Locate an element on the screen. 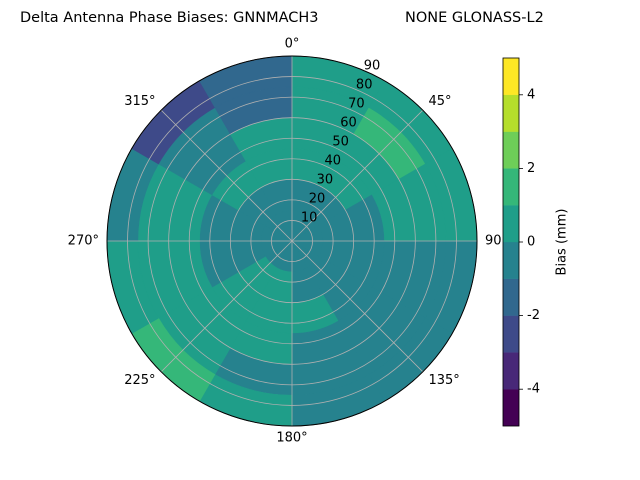 The height and width of the screenshot is (480, 640). chart-title: Delta Antenna Phase Biases: GNNMACH3 is located at coordinates (169, 18).